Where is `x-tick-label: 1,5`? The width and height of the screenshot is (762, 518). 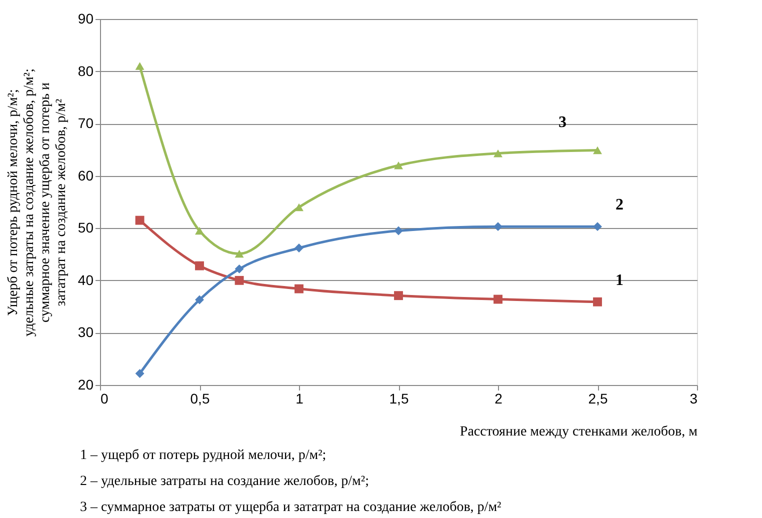
x-tick-label: 1,5 is located at coordinates (399, 398).